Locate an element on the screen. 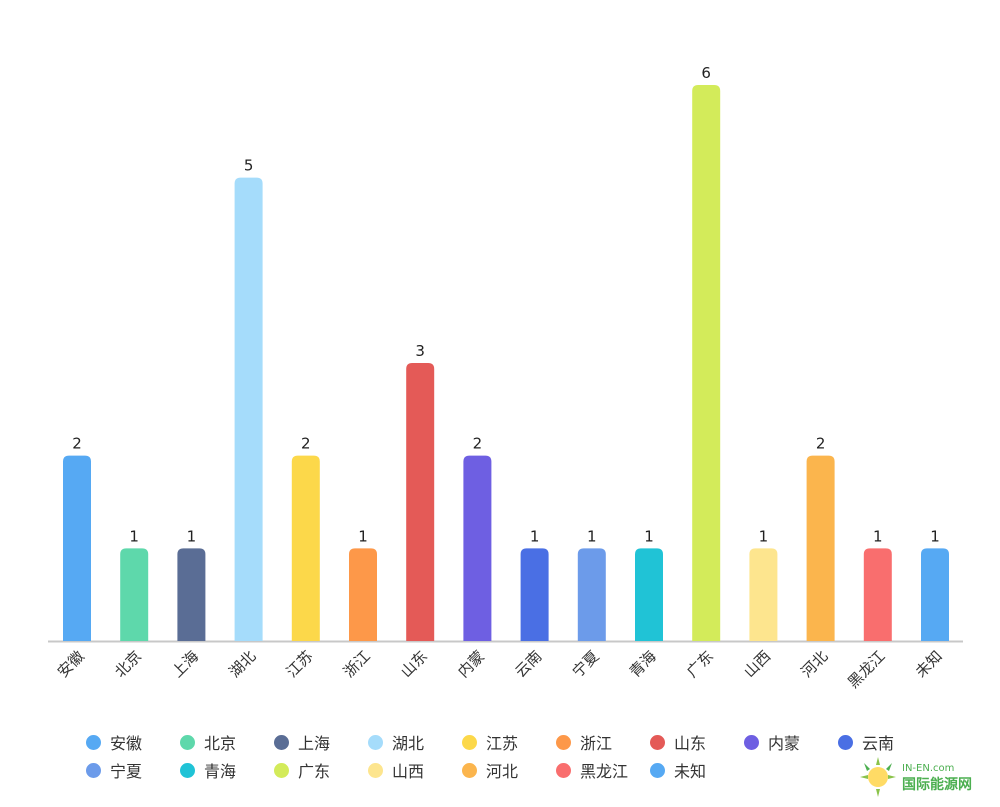 The image size is (1000, 807). x-tick-label-5: 浙江 is located at coordinates (357, 664).